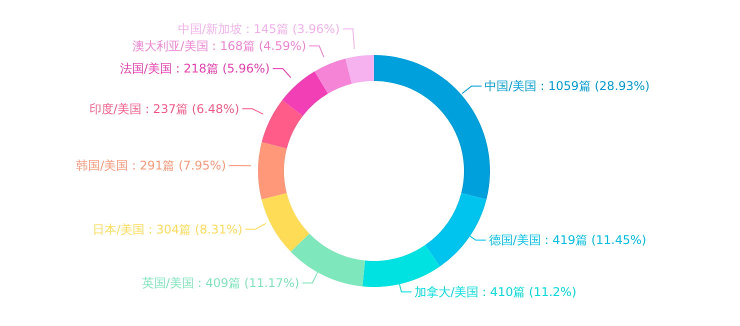  I want to click on slice-label: 法国/美国 : 218篇 (5.96%), so click(195, 69).